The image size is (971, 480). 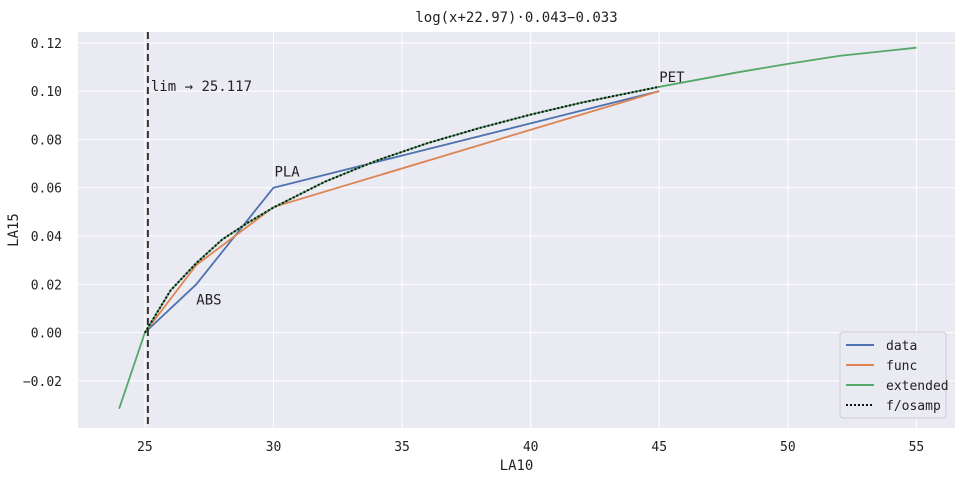 What do you see at coordinates (208, 300) in the screenshot?
I see `point-annotation: ABS` at bounding box center [208, 300].